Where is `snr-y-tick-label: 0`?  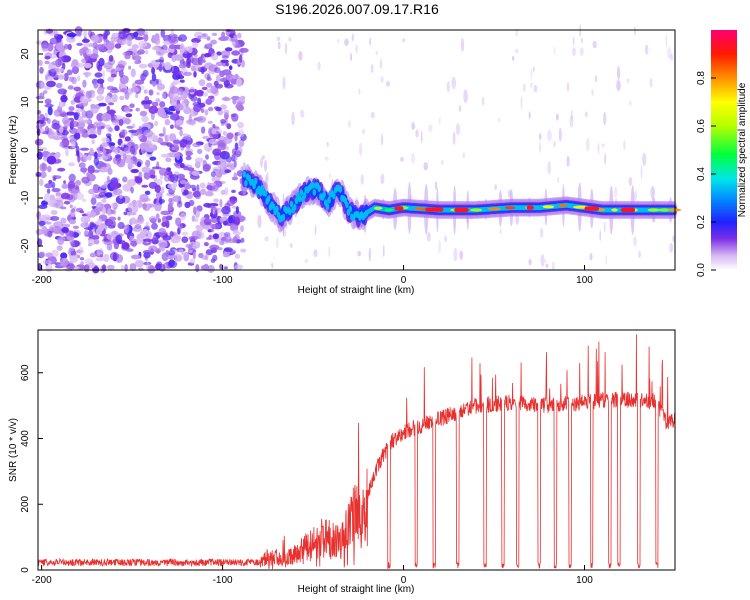 snr-y-tick-label: 0 is located at coordinates (25, 570).